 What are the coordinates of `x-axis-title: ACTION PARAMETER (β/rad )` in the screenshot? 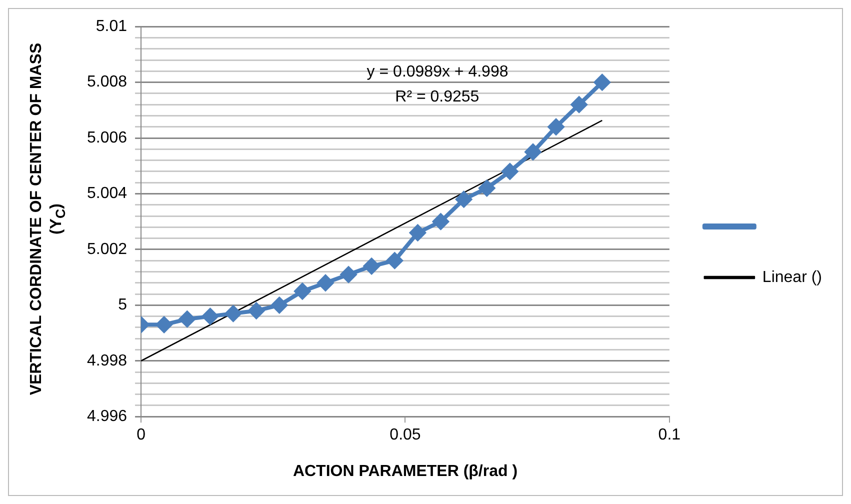 It's located at (405, 471).